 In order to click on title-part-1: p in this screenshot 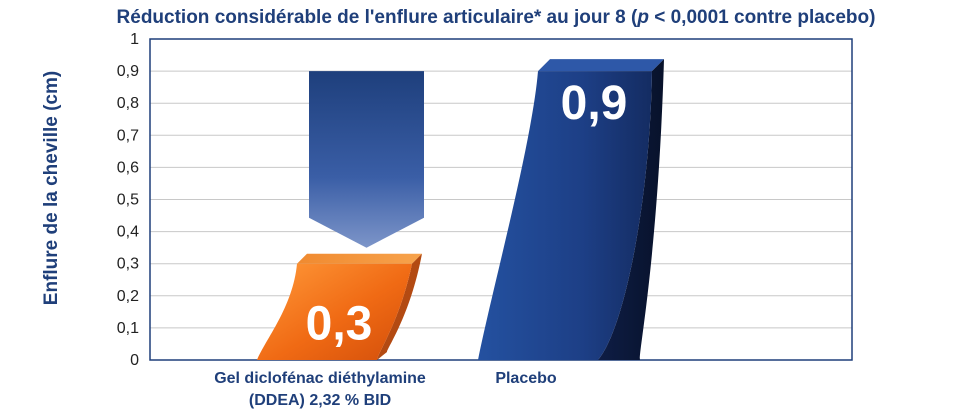, I will do `click(642, 17)`.